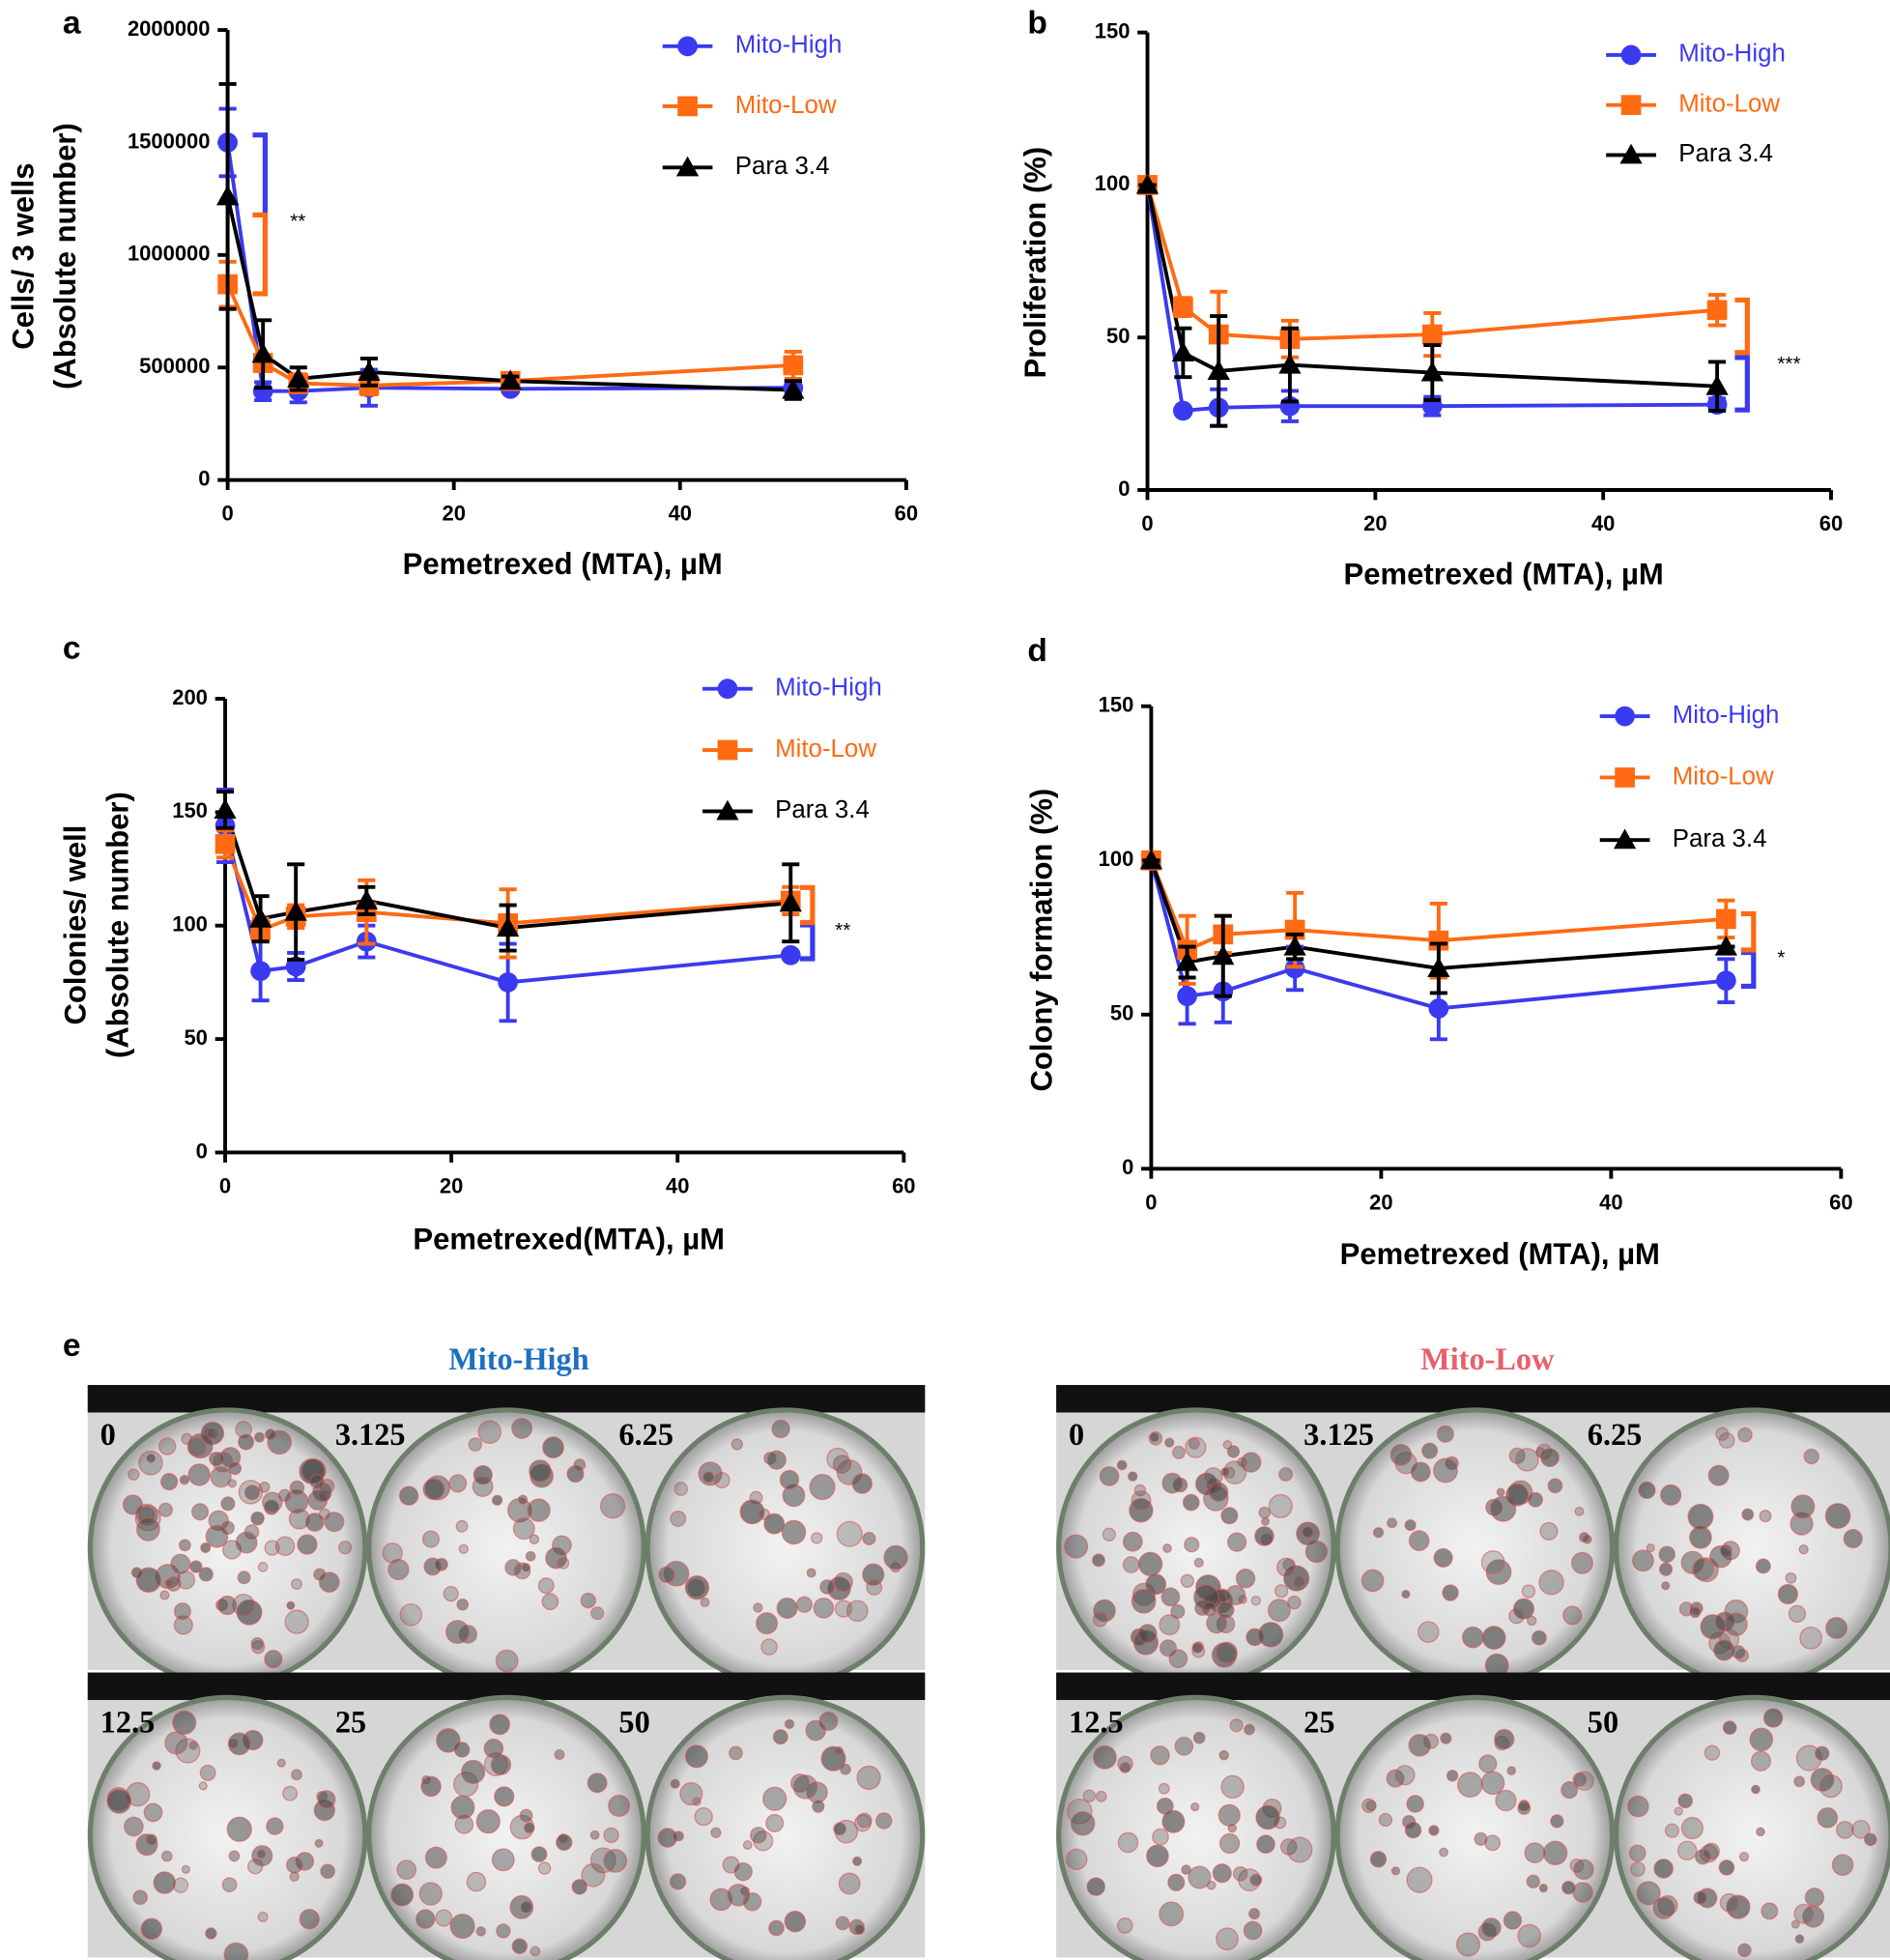 The height and width of the screenshot is (1960, 1890). What do you see at coordinates (169, 141) in the screenshot?
I see `y-tick-label: 1500000` at bounding box center [169, 141].